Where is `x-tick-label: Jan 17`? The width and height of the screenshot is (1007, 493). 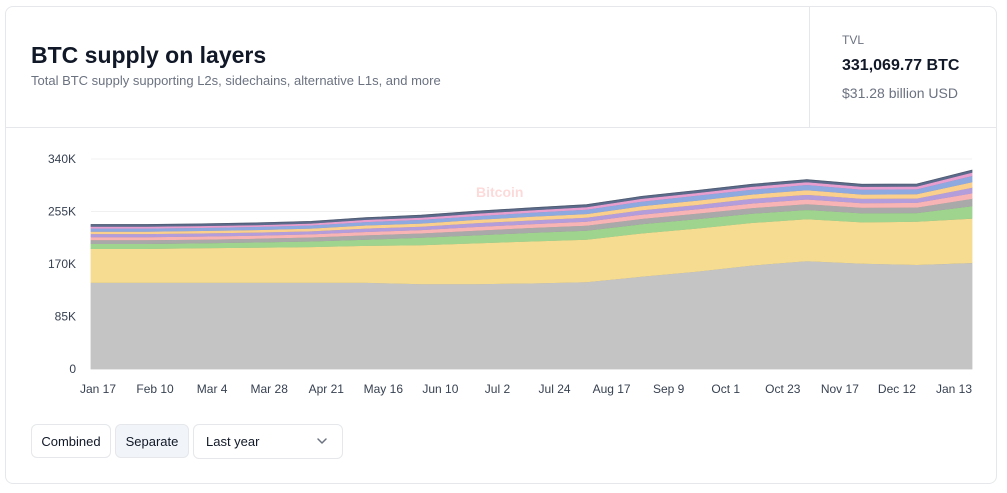 x-tick-label: Jan 17 is located at coordinates (98, 389).